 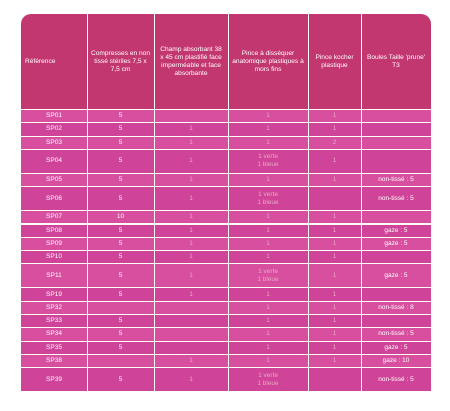 I want to click on cell-text: SP02, so click(x=54, y=129).